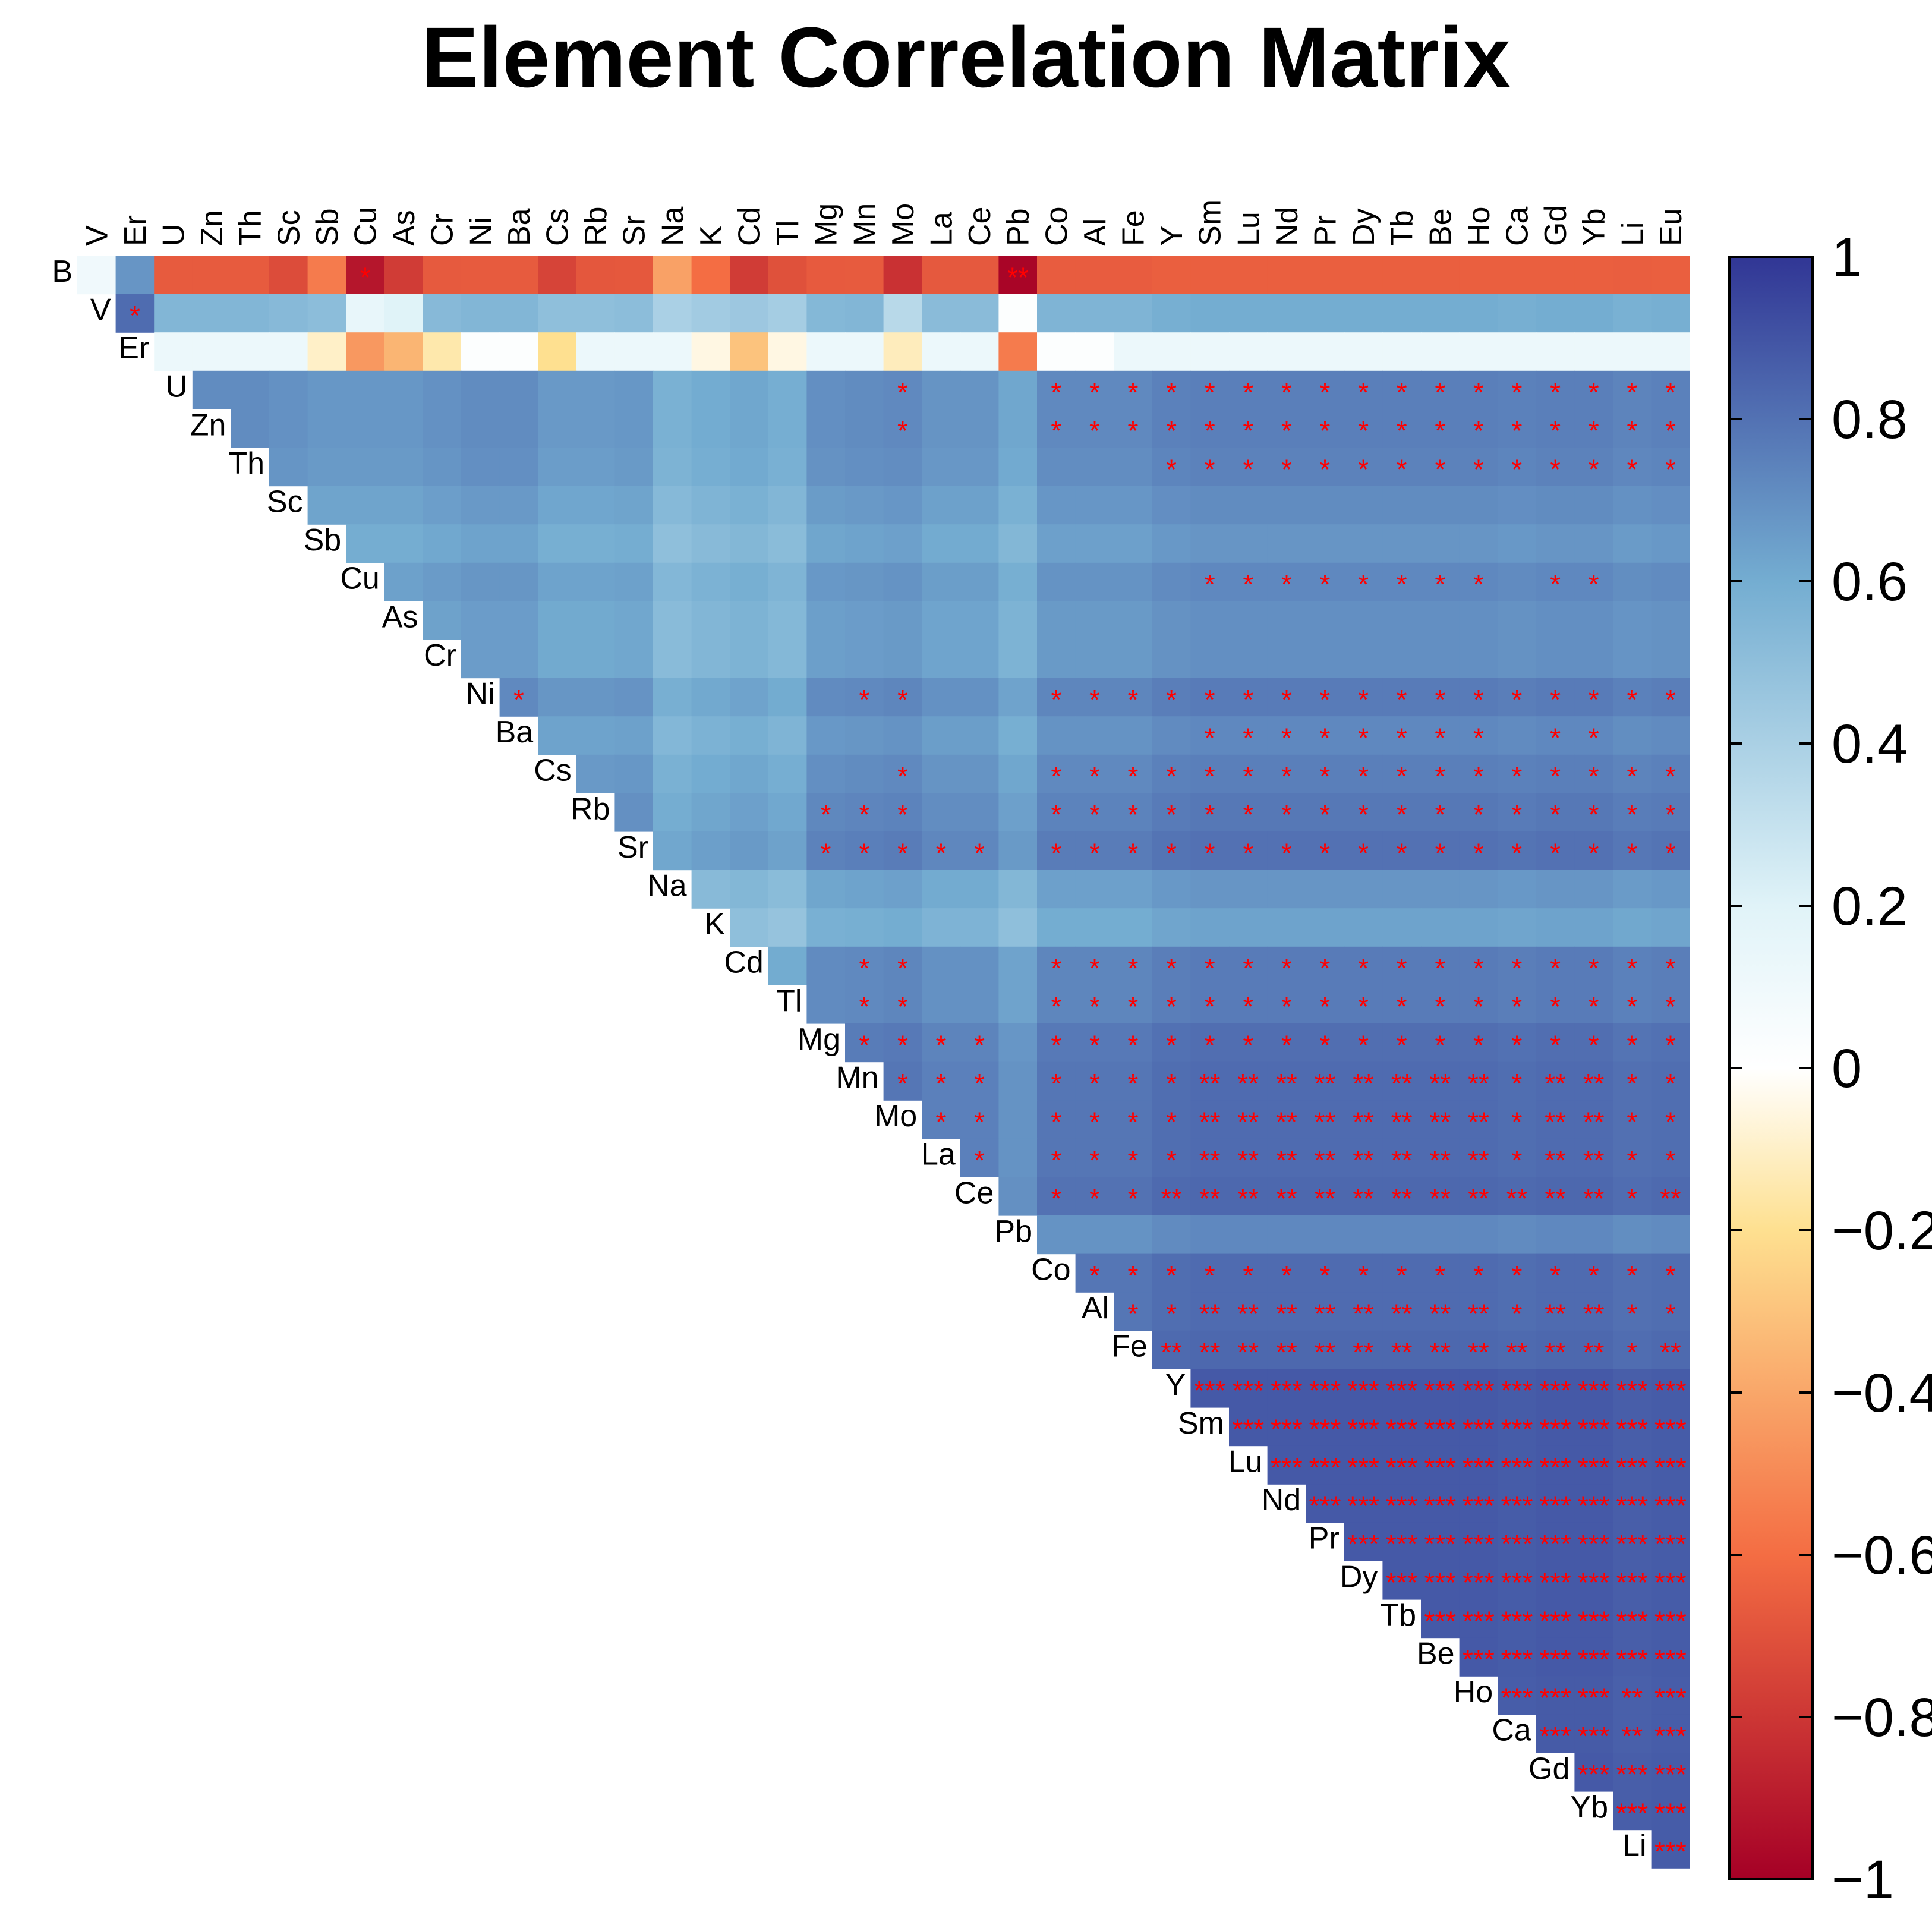 Image resolution: width=1932 pixels, height=1909 pixels. Describe the element at coordinates (819, 1039) in the screenshot. I see `row-label: Mg` at that location.